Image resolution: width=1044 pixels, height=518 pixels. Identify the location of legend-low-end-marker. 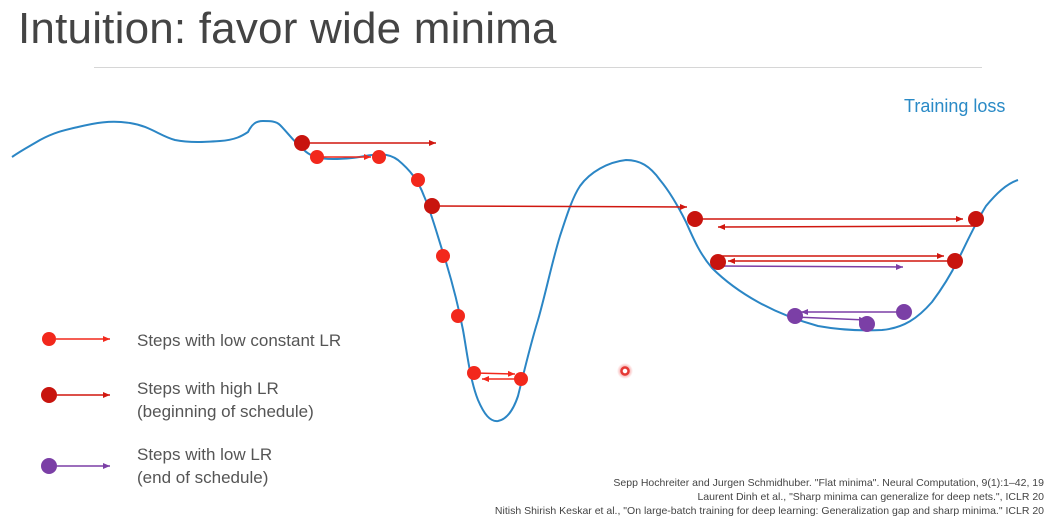
(75, 466).